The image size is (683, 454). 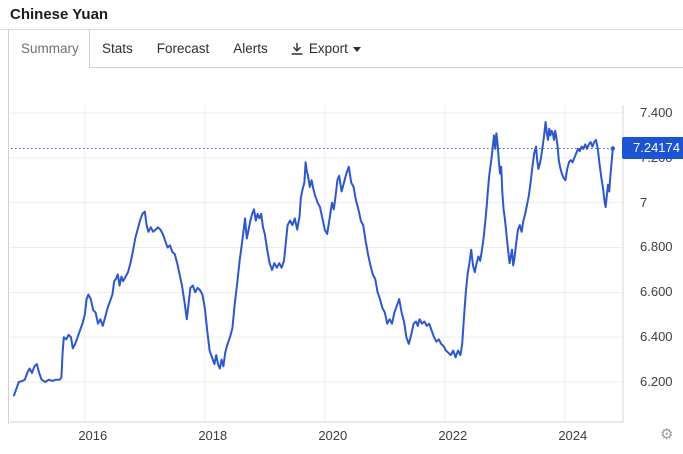 I want to click on tab-forecast-label: Forecast, so click(x=183, y=48).